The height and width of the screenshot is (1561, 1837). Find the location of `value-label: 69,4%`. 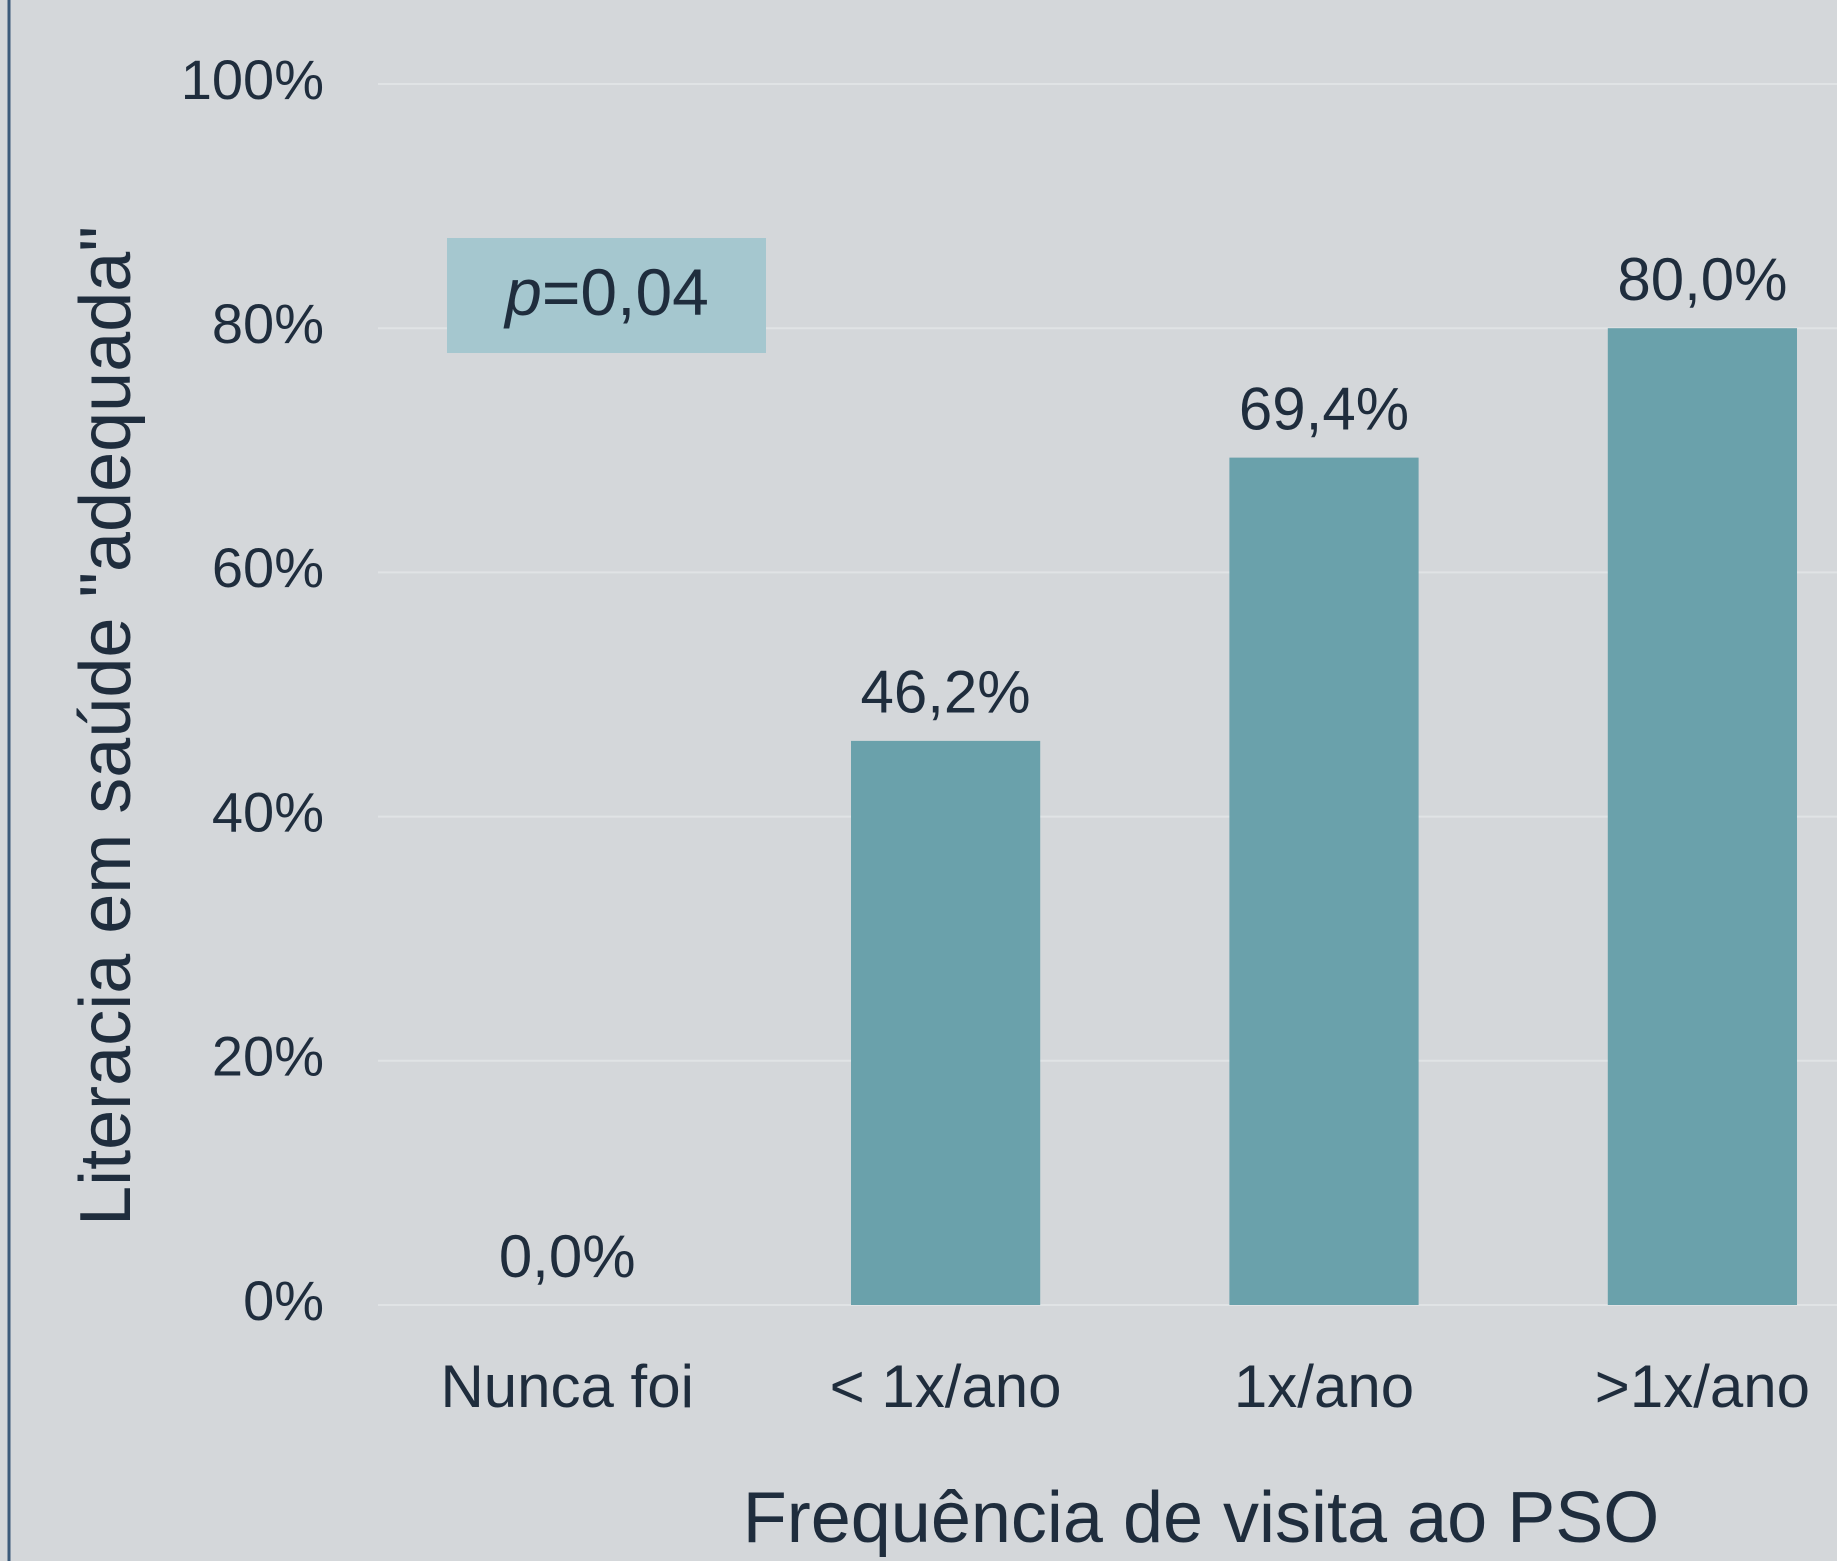

value-label: 69,4% is located at coordinates (1324, 408).